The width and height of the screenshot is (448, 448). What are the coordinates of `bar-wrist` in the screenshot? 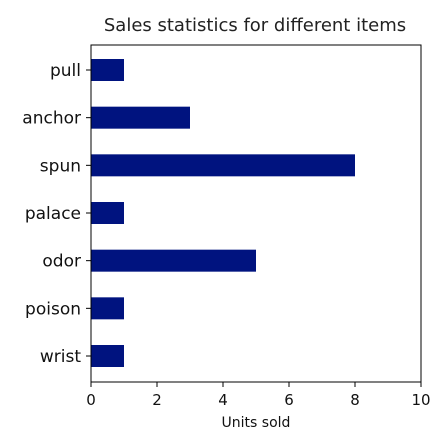 It's located at (107, 356).